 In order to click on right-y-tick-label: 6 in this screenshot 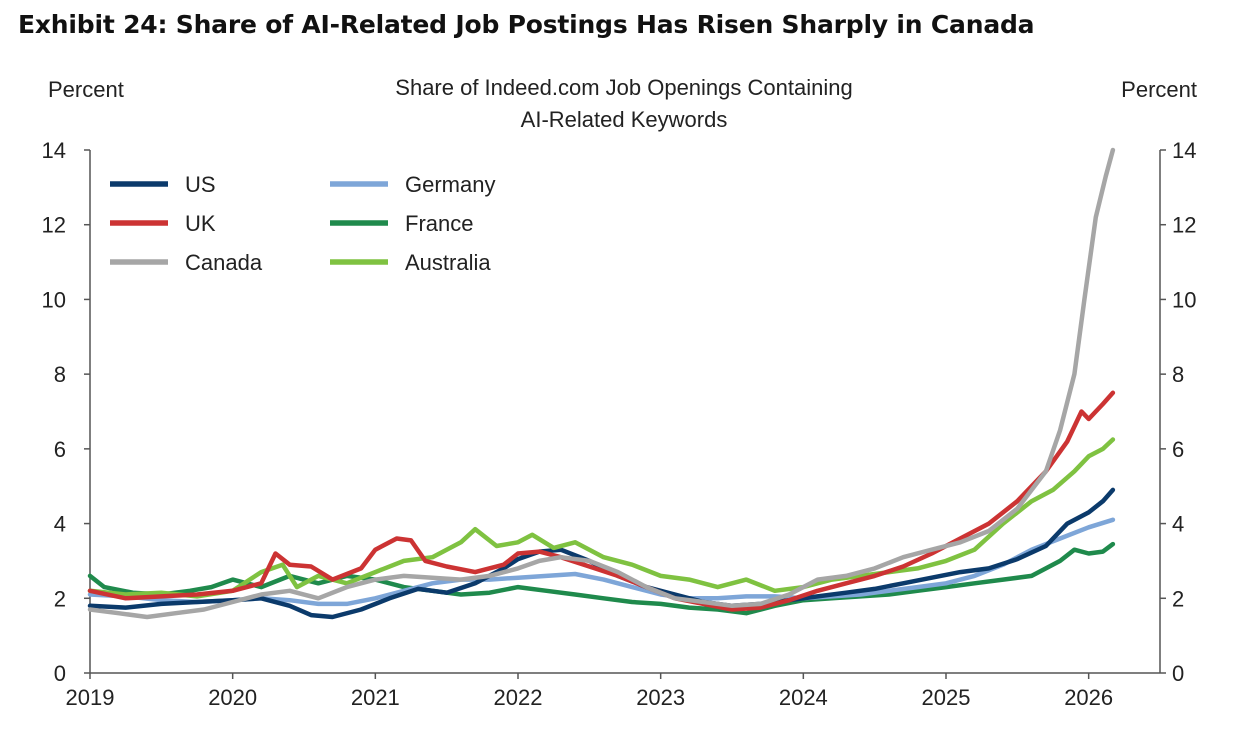, I will do `click(1178, 449)`.